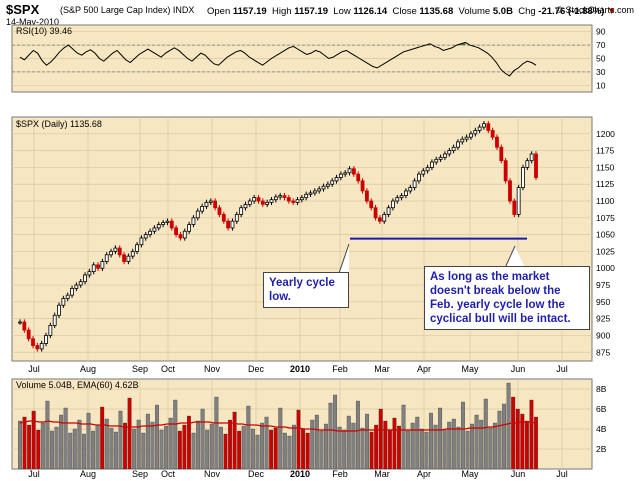 The height and width of the screenshot is (481, 640). I want to click on price-tick-label: 975, so click(603, 285).